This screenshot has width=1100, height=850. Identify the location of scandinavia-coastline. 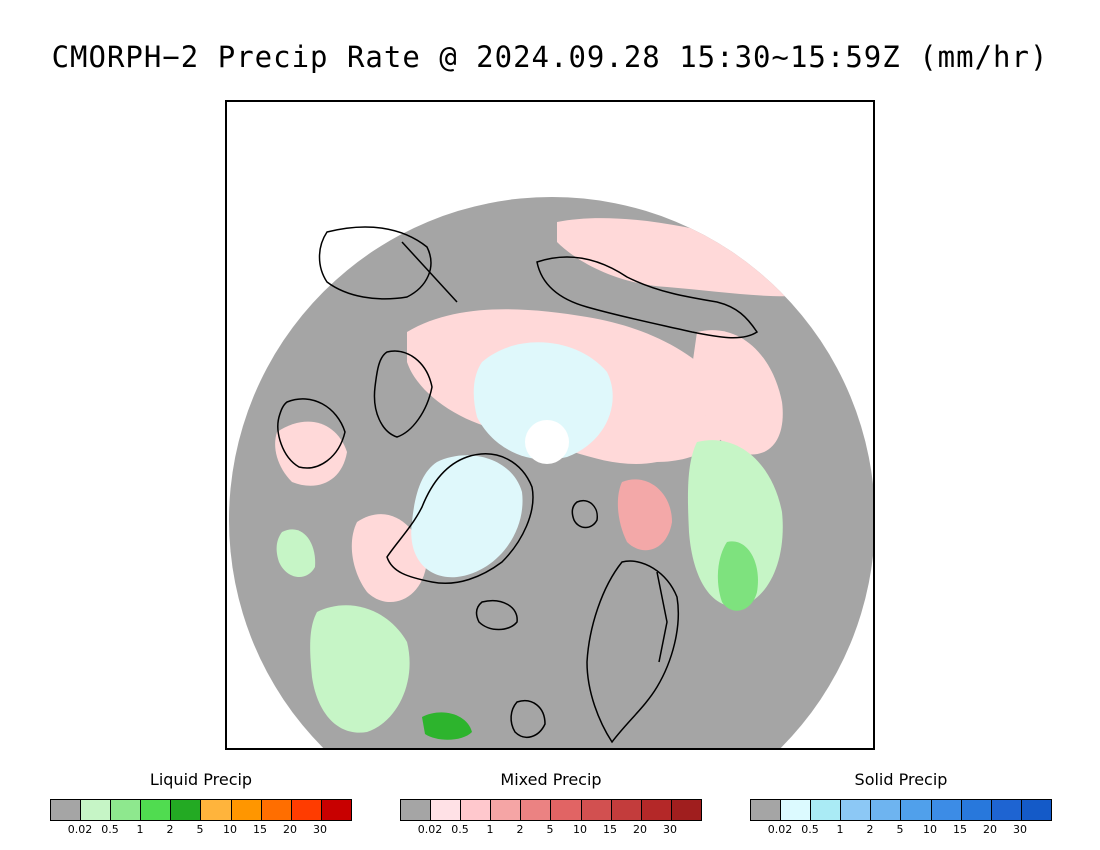
(633, 652).